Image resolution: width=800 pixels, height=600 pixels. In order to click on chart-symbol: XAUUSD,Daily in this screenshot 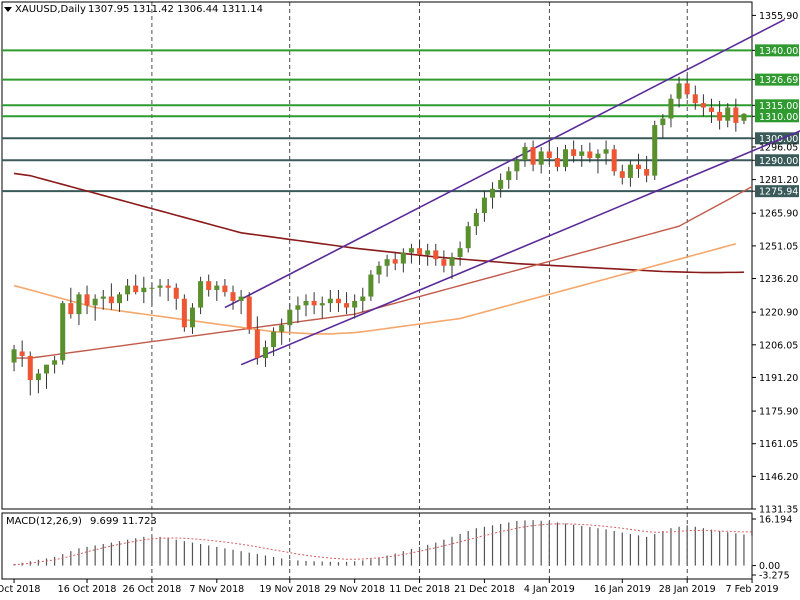, I will do `click(50, 9)`.